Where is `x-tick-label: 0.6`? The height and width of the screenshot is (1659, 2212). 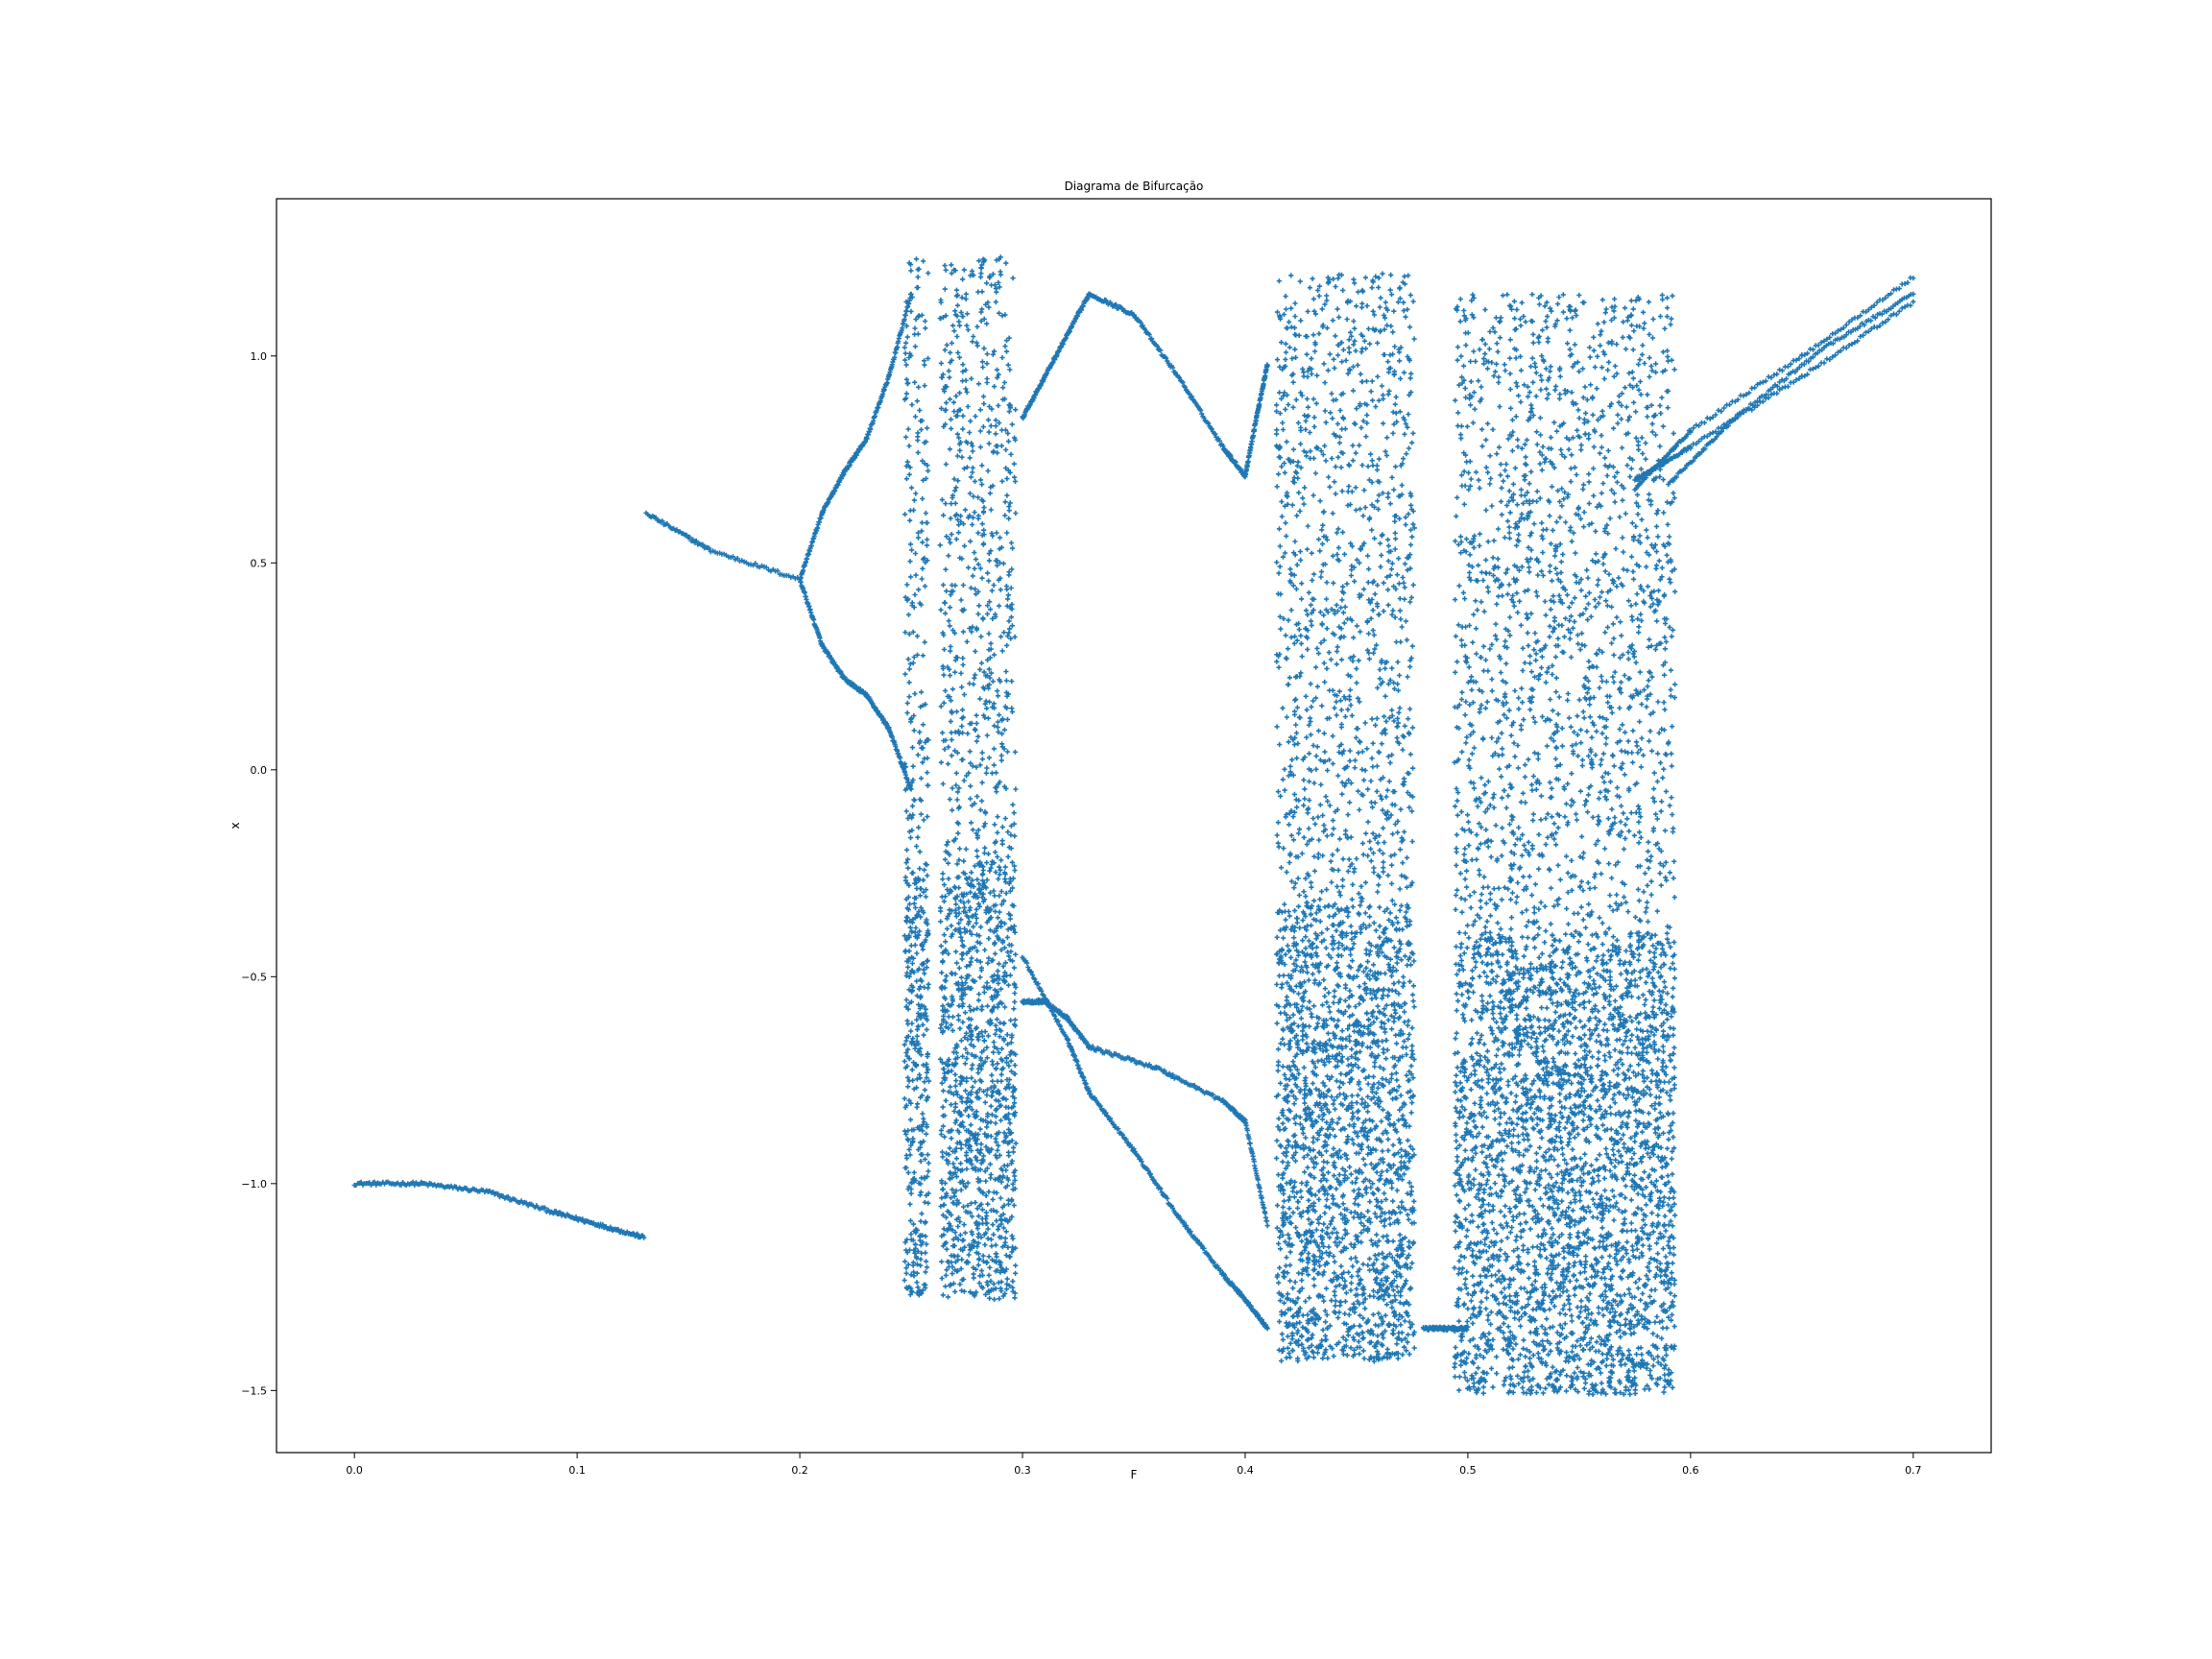 x-tick-label: 0.6 is located at coordinates (1690, 1471).